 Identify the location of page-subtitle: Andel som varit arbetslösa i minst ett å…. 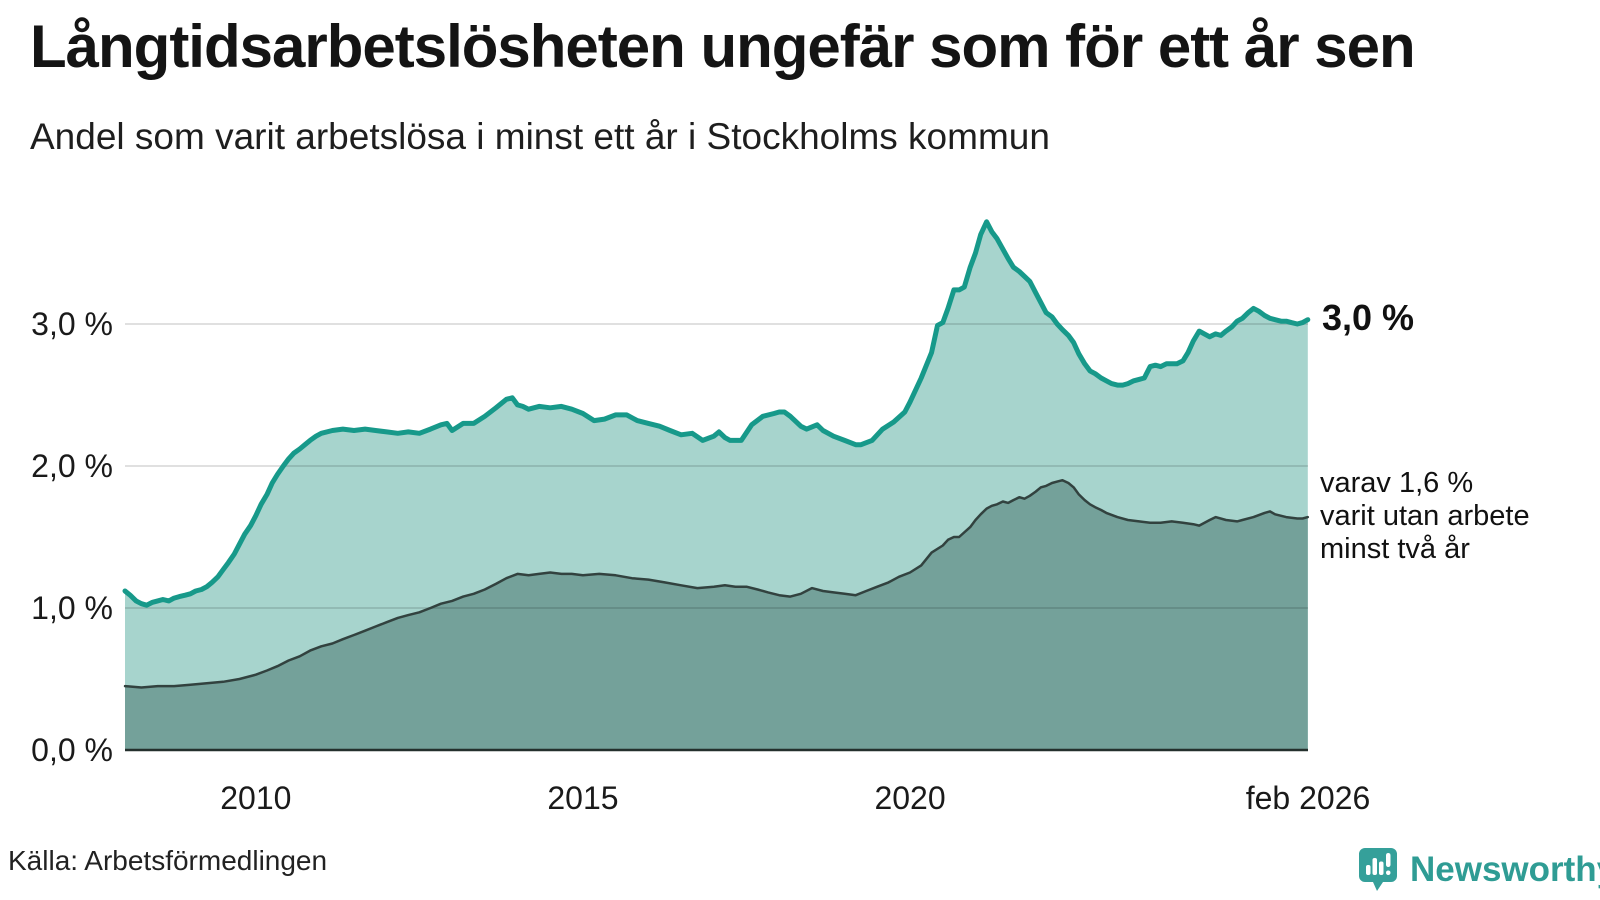
(540, 136).